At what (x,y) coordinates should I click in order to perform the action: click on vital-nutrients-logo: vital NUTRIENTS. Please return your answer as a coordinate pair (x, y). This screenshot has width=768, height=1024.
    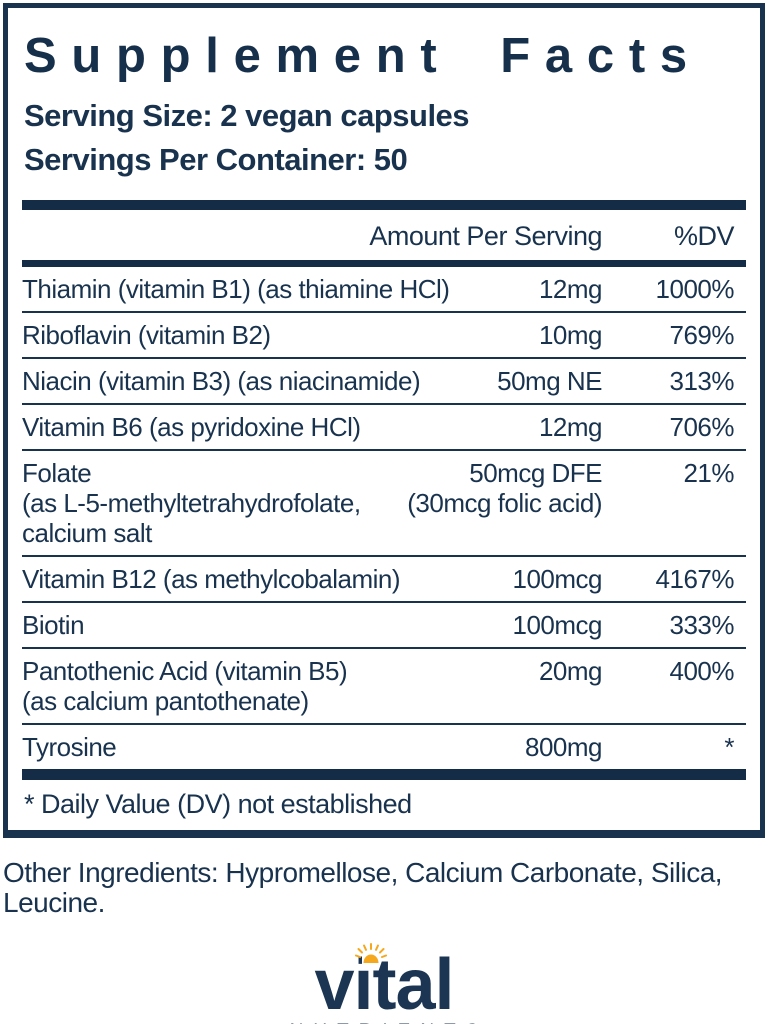
    Looking at the image, I should click on (384, 983).